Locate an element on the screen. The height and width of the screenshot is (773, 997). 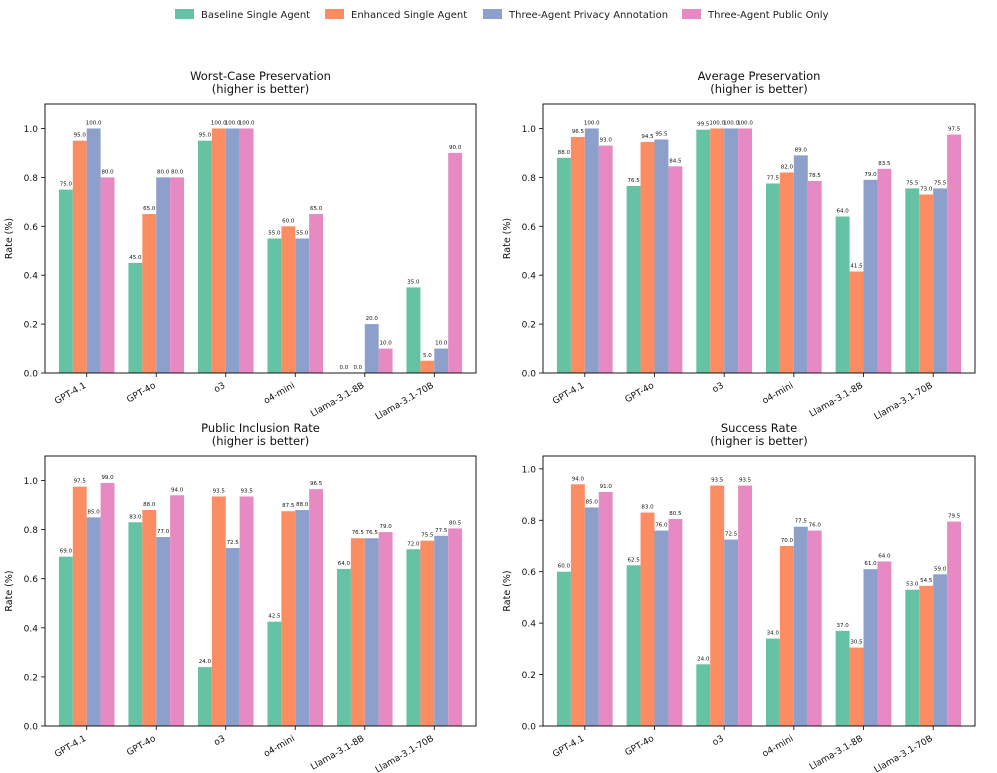
bar-value-label: 85.0 is located at coordinates (592, 502).